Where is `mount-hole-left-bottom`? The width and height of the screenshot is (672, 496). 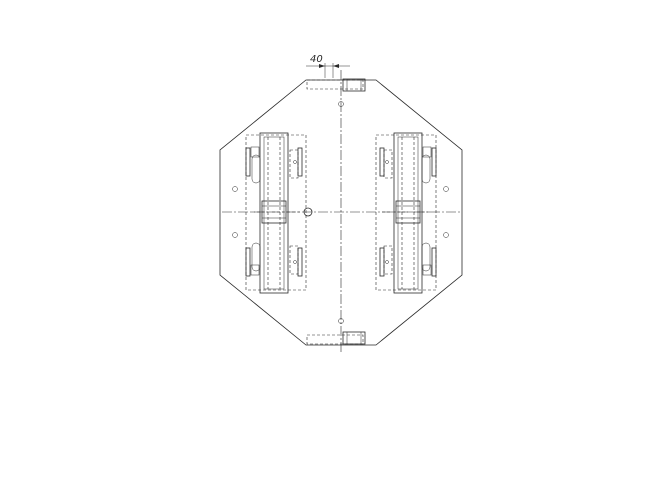 mount-hole-left-bottom is located at coordinates (235, 235).